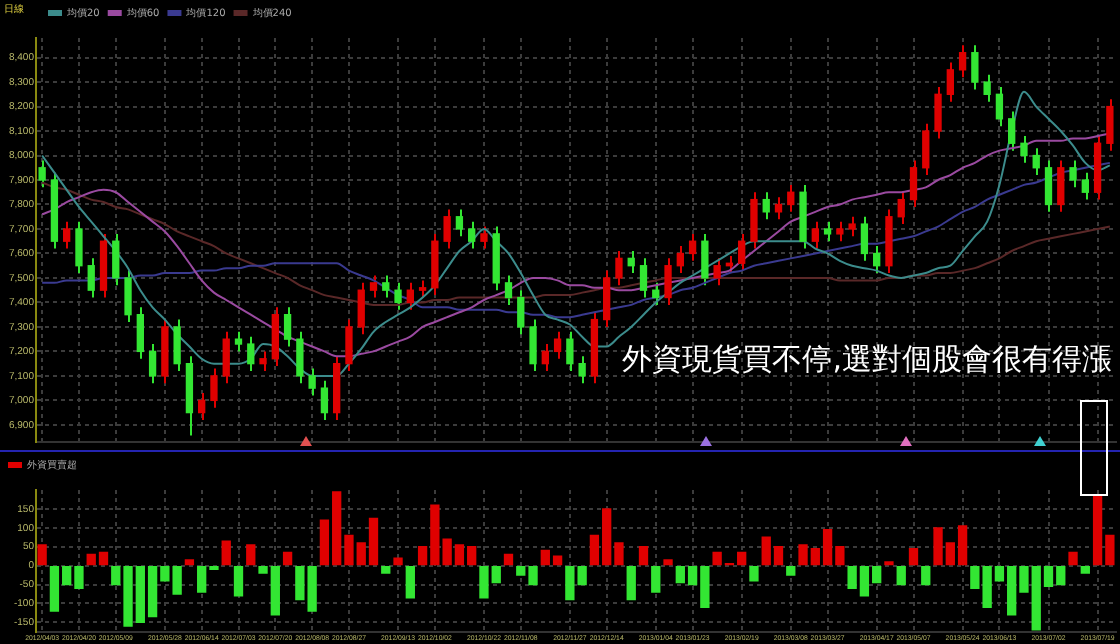 The image size is (1120, 644). What do you see at coordinates (867, 358) in the screenshot?
I see `annotation: 外資現貨買不停,選對個股會很有得漲` at bounding box center [867, 358].